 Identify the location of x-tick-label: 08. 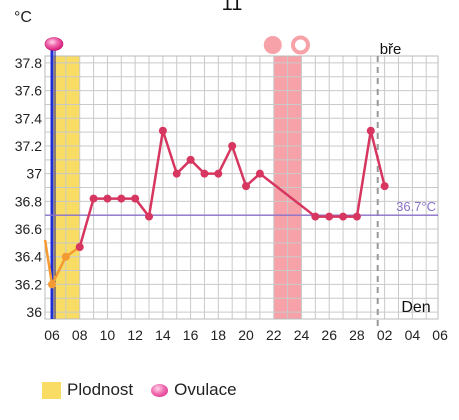
(80, 335).